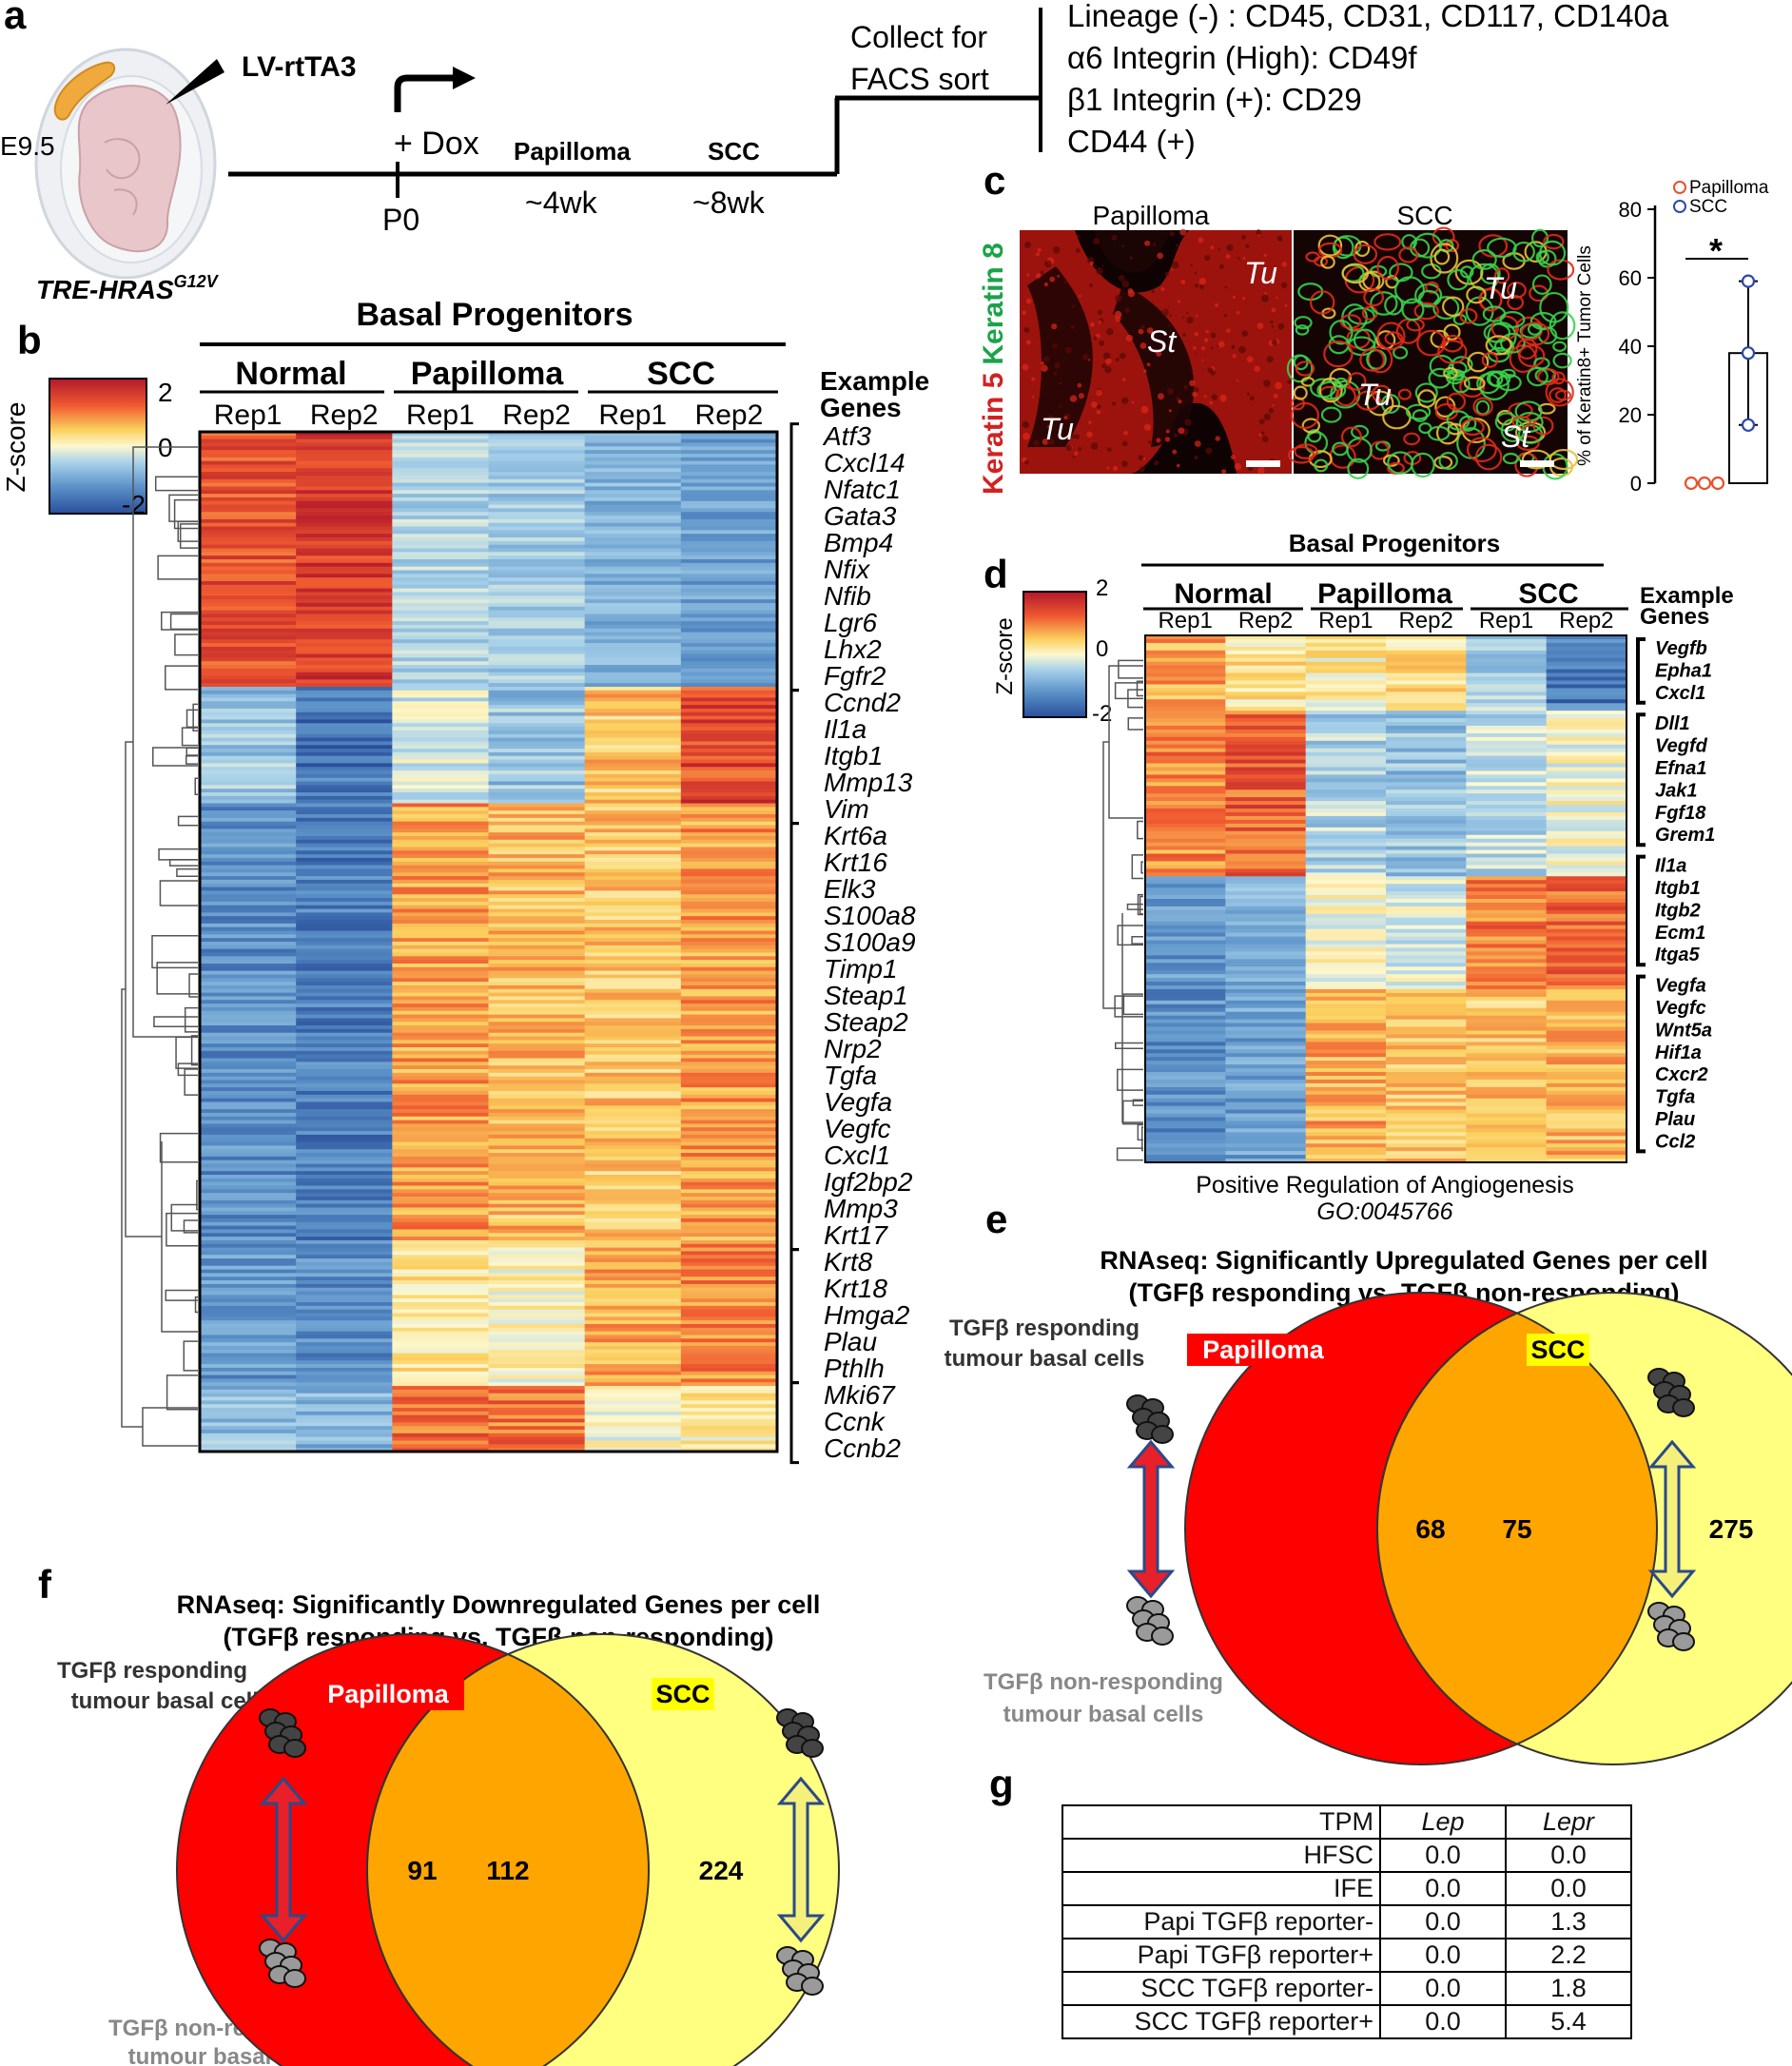 Image resolution: width=1792 pixels, height=2066 pixels. Describe the element at coordinates (856, 1235) in the screenshot. I see `gene-label: Krt17` at that location.